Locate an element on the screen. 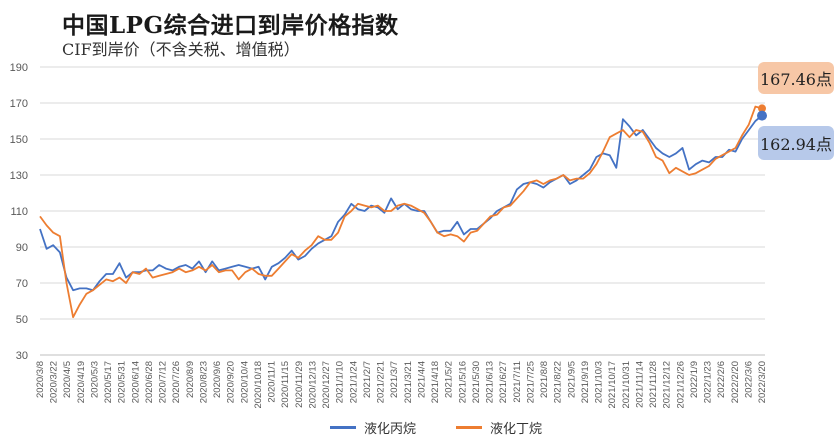 The image size is (840, 444). x-tick-label: 2020/11/15 is located at coordinates (285, 384).